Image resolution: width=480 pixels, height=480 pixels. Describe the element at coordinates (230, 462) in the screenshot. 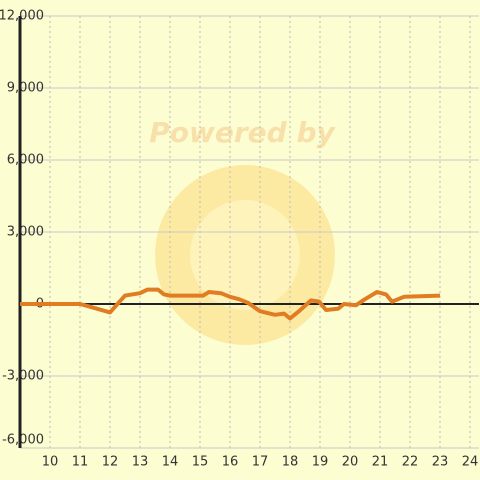

I see `x-tick-label: 16` at that location.